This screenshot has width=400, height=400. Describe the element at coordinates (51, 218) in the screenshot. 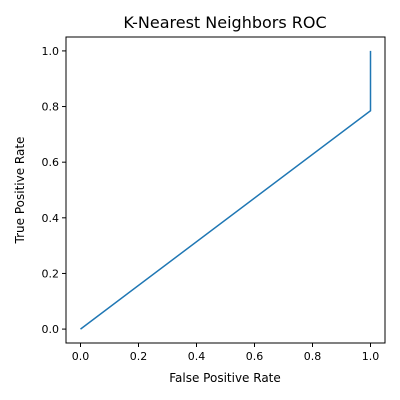

I see `y-tick-label: 0.4` at that location.